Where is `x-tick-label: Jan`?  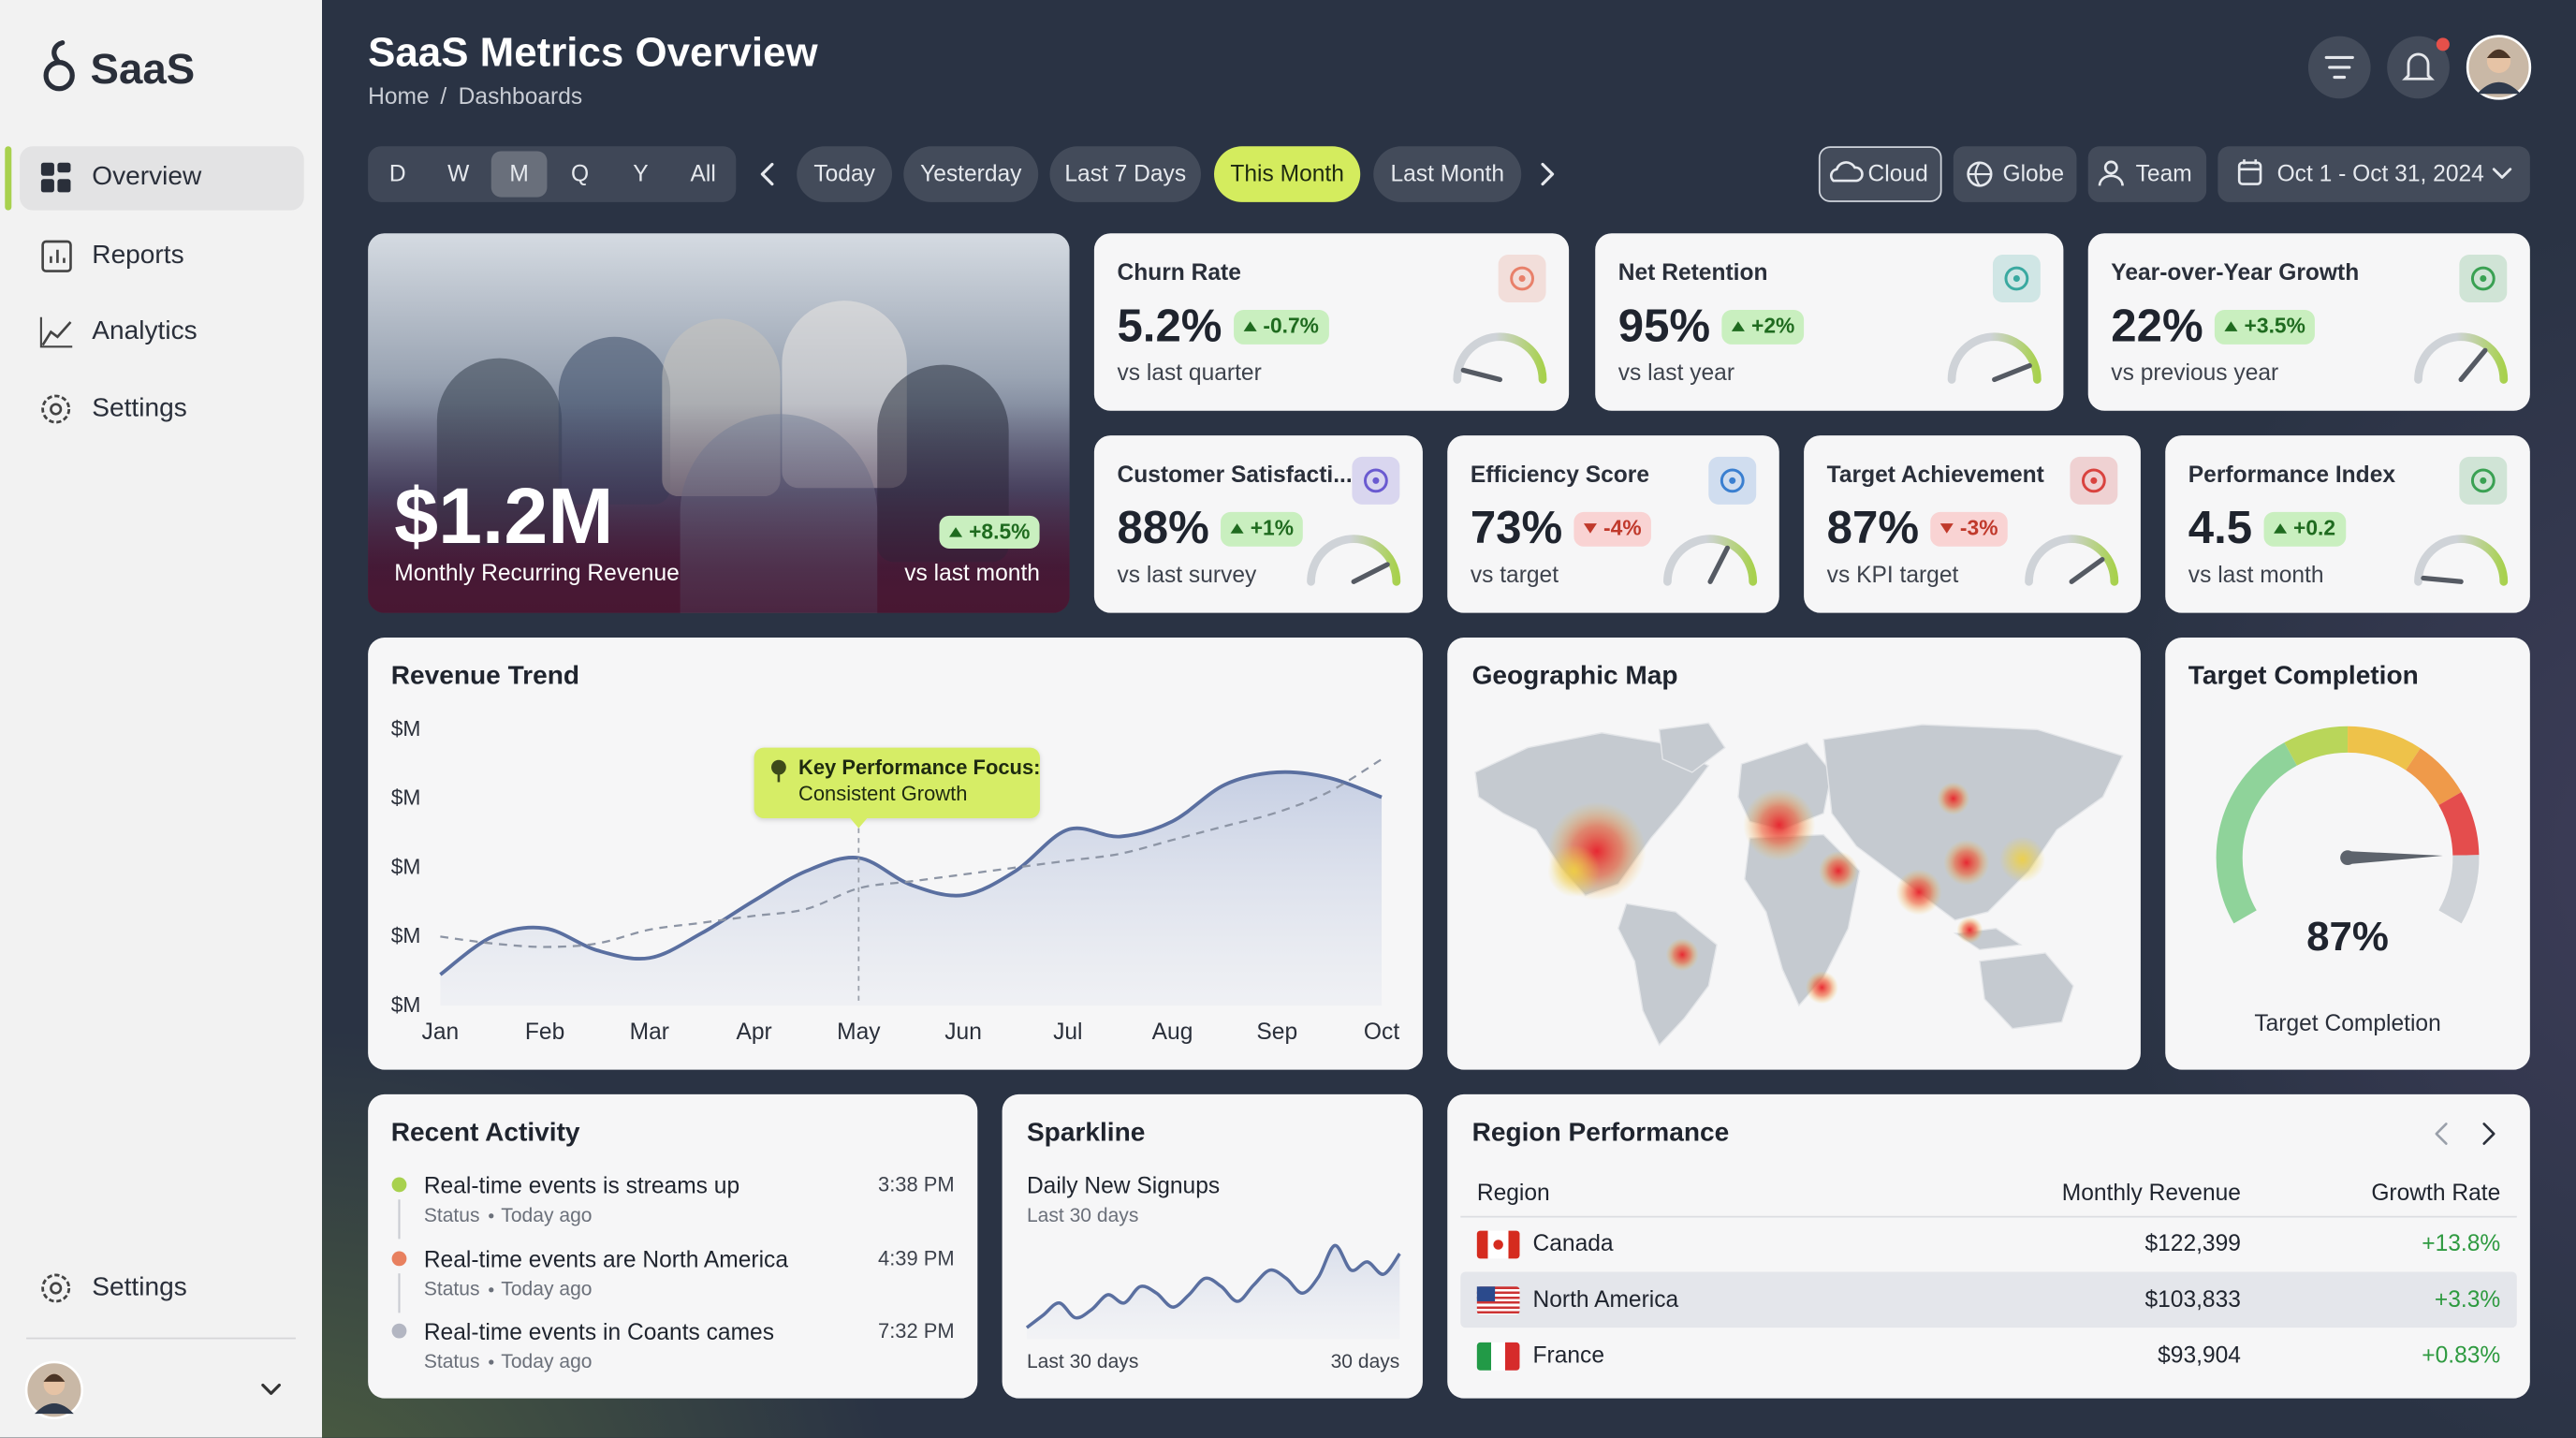 x-tick-label: Jan is located at coordinates (440, 1031).